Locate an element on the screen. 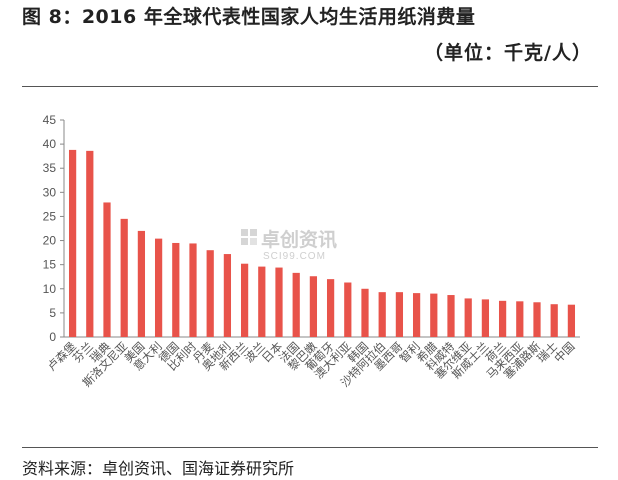 The width and height of the screenshot is (618, 480). y-tick-label: 45 is located at coordinates (50, 120).